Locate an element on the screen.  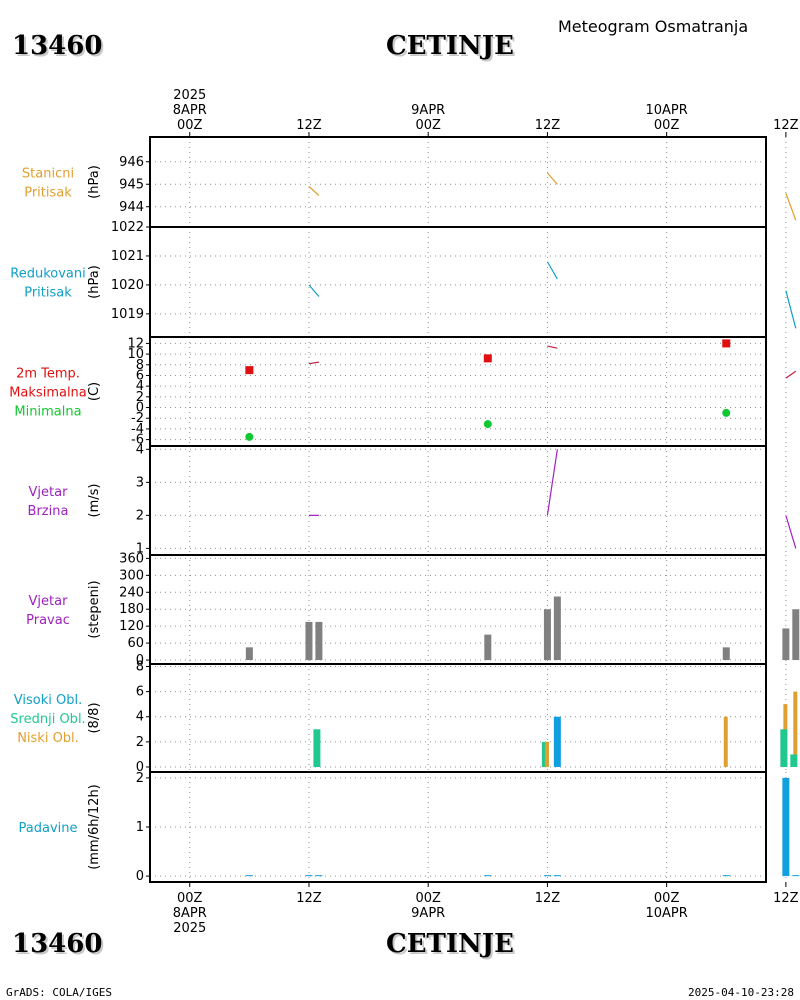
panel-label: Redukovani is located at coordinates (47, 274).